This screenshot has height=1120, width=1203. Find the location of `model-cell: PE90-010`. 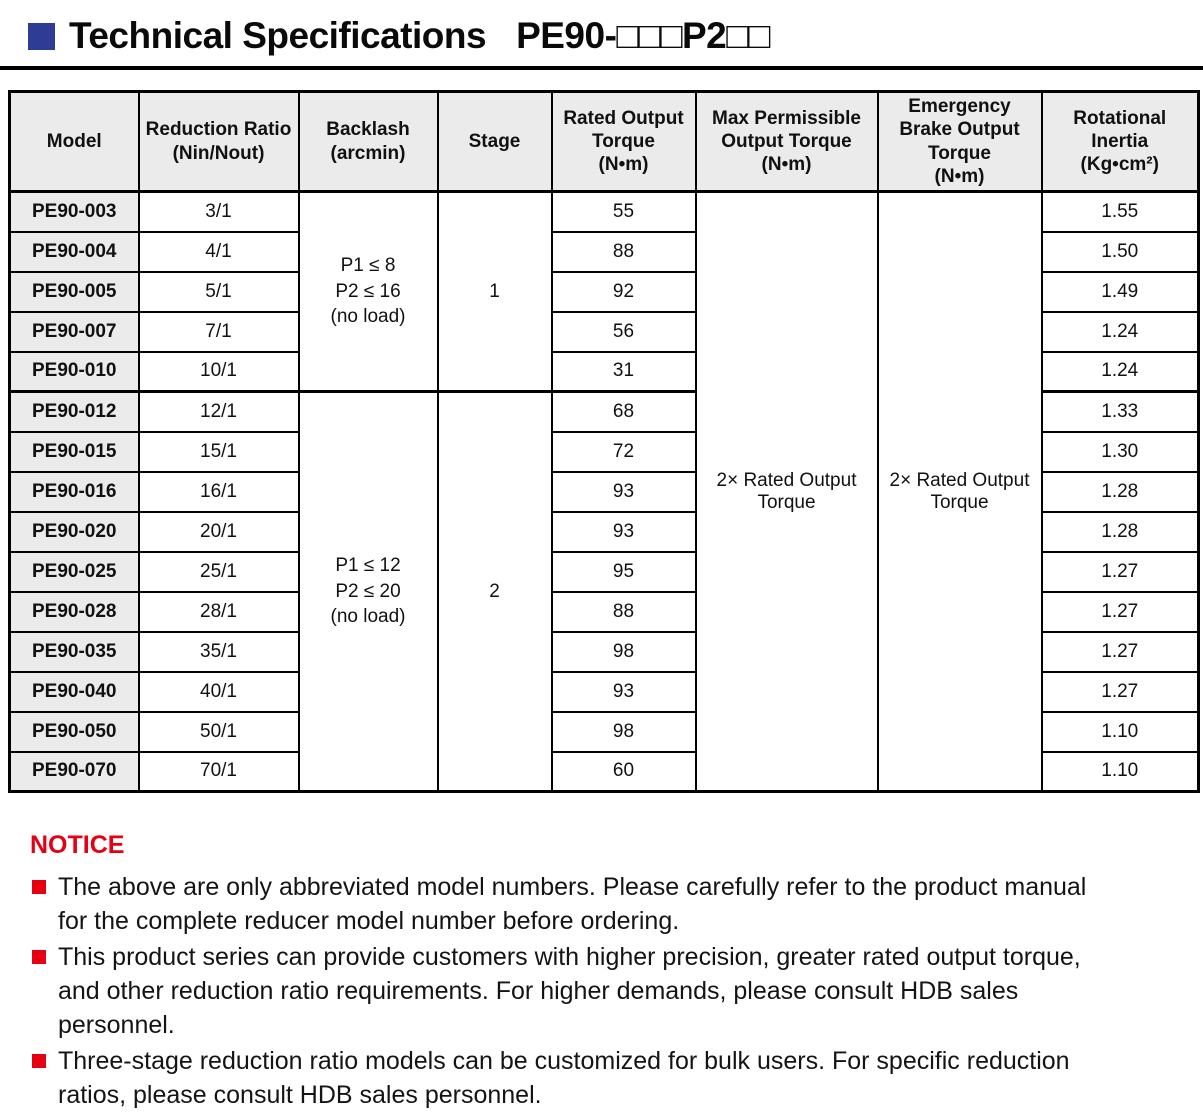

model-cell: PE90-010 is located at coordinates (74, 371).